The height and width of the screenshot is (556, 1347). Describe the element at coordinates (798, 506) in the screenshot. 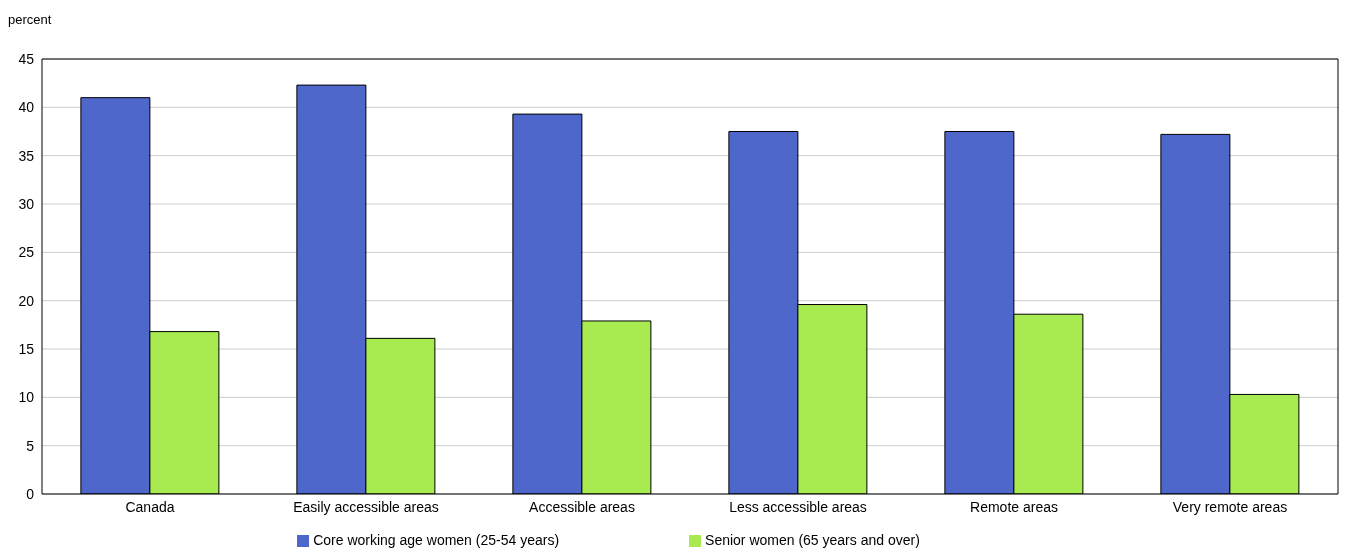

I see `x-tick-label: Less accessible areas` at that location.